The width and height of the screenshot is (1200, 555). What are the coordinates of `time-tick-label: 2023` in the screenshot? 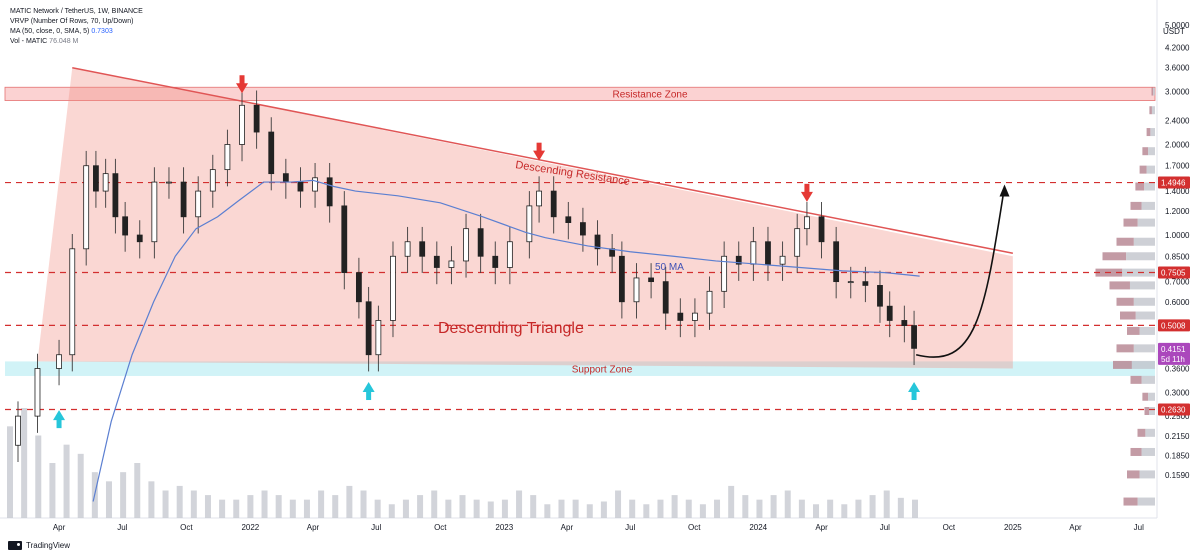 It's located at (504, 527).